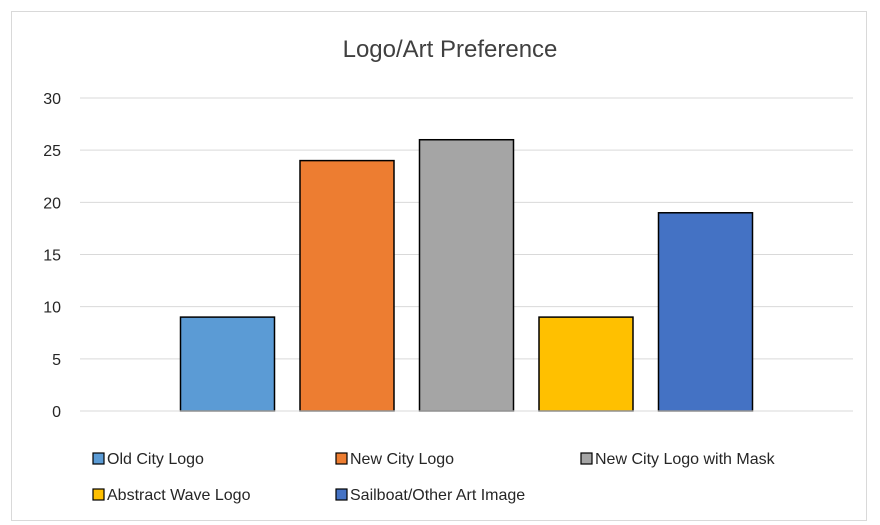  I want to click on bar-old-city-logo, so click(227, 364).